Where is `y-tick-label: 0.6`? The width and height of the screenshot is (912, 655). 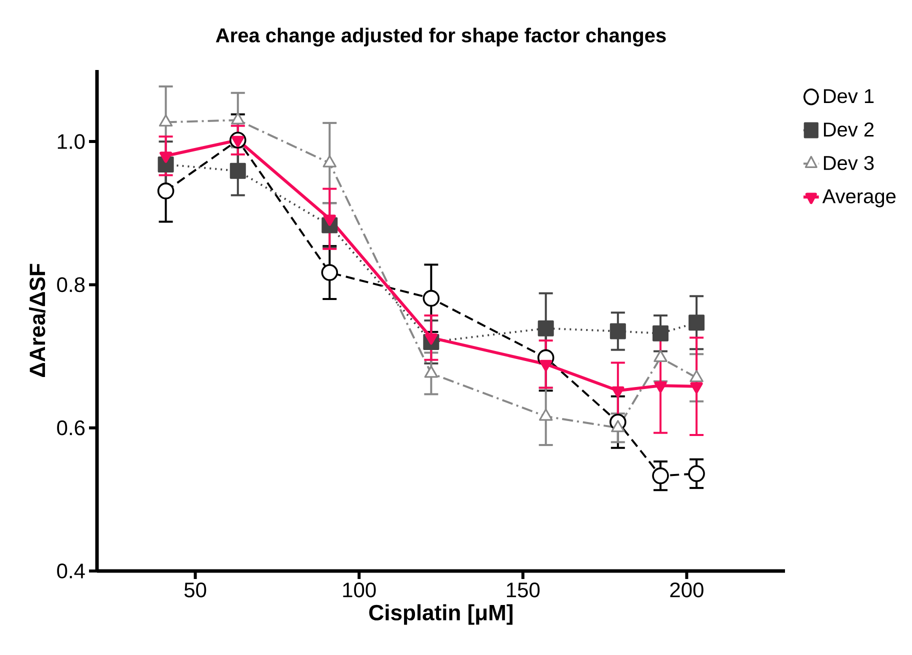
y-tick-label: 0.6 is located at coordinates (71, 428).